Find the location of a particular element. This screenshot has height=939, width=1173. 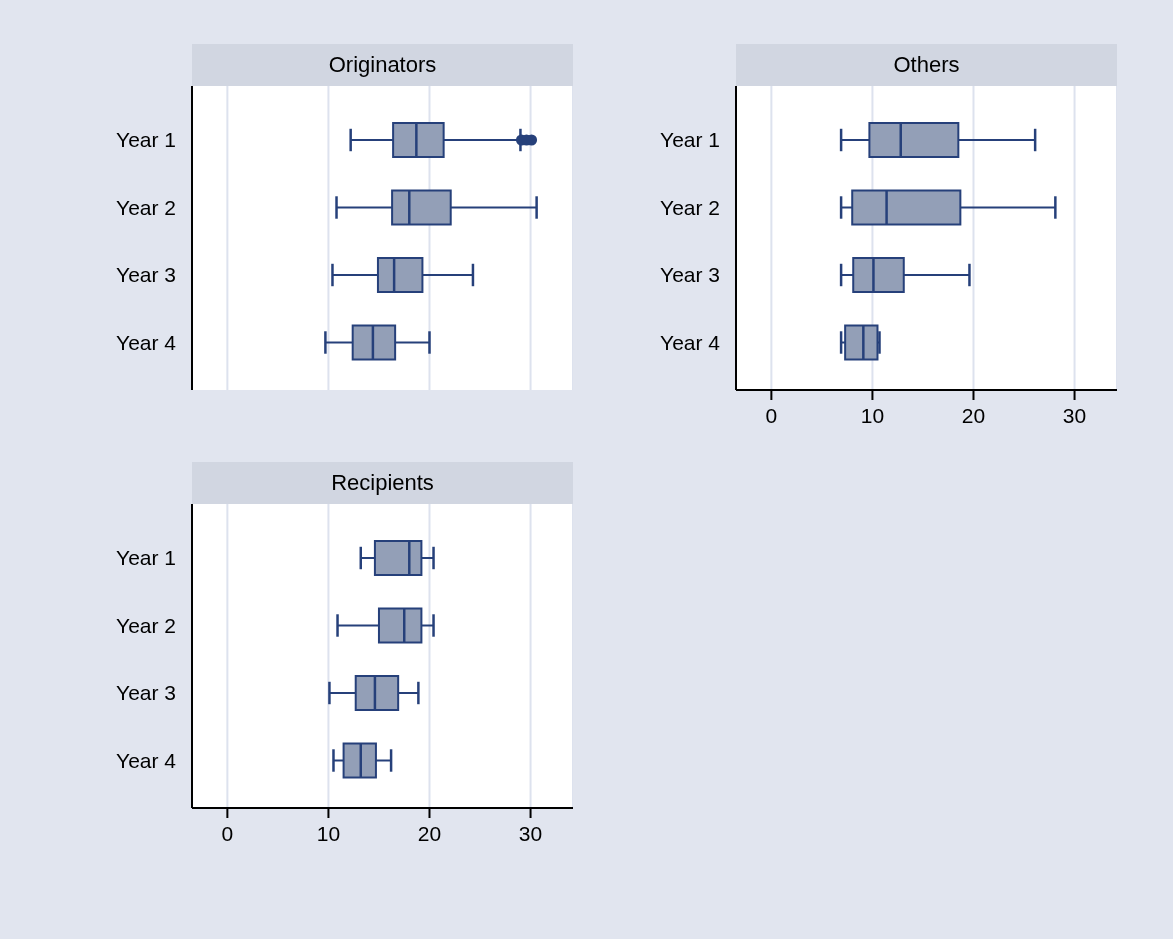

chart-title: Originators is located at coordinates (382, 65).